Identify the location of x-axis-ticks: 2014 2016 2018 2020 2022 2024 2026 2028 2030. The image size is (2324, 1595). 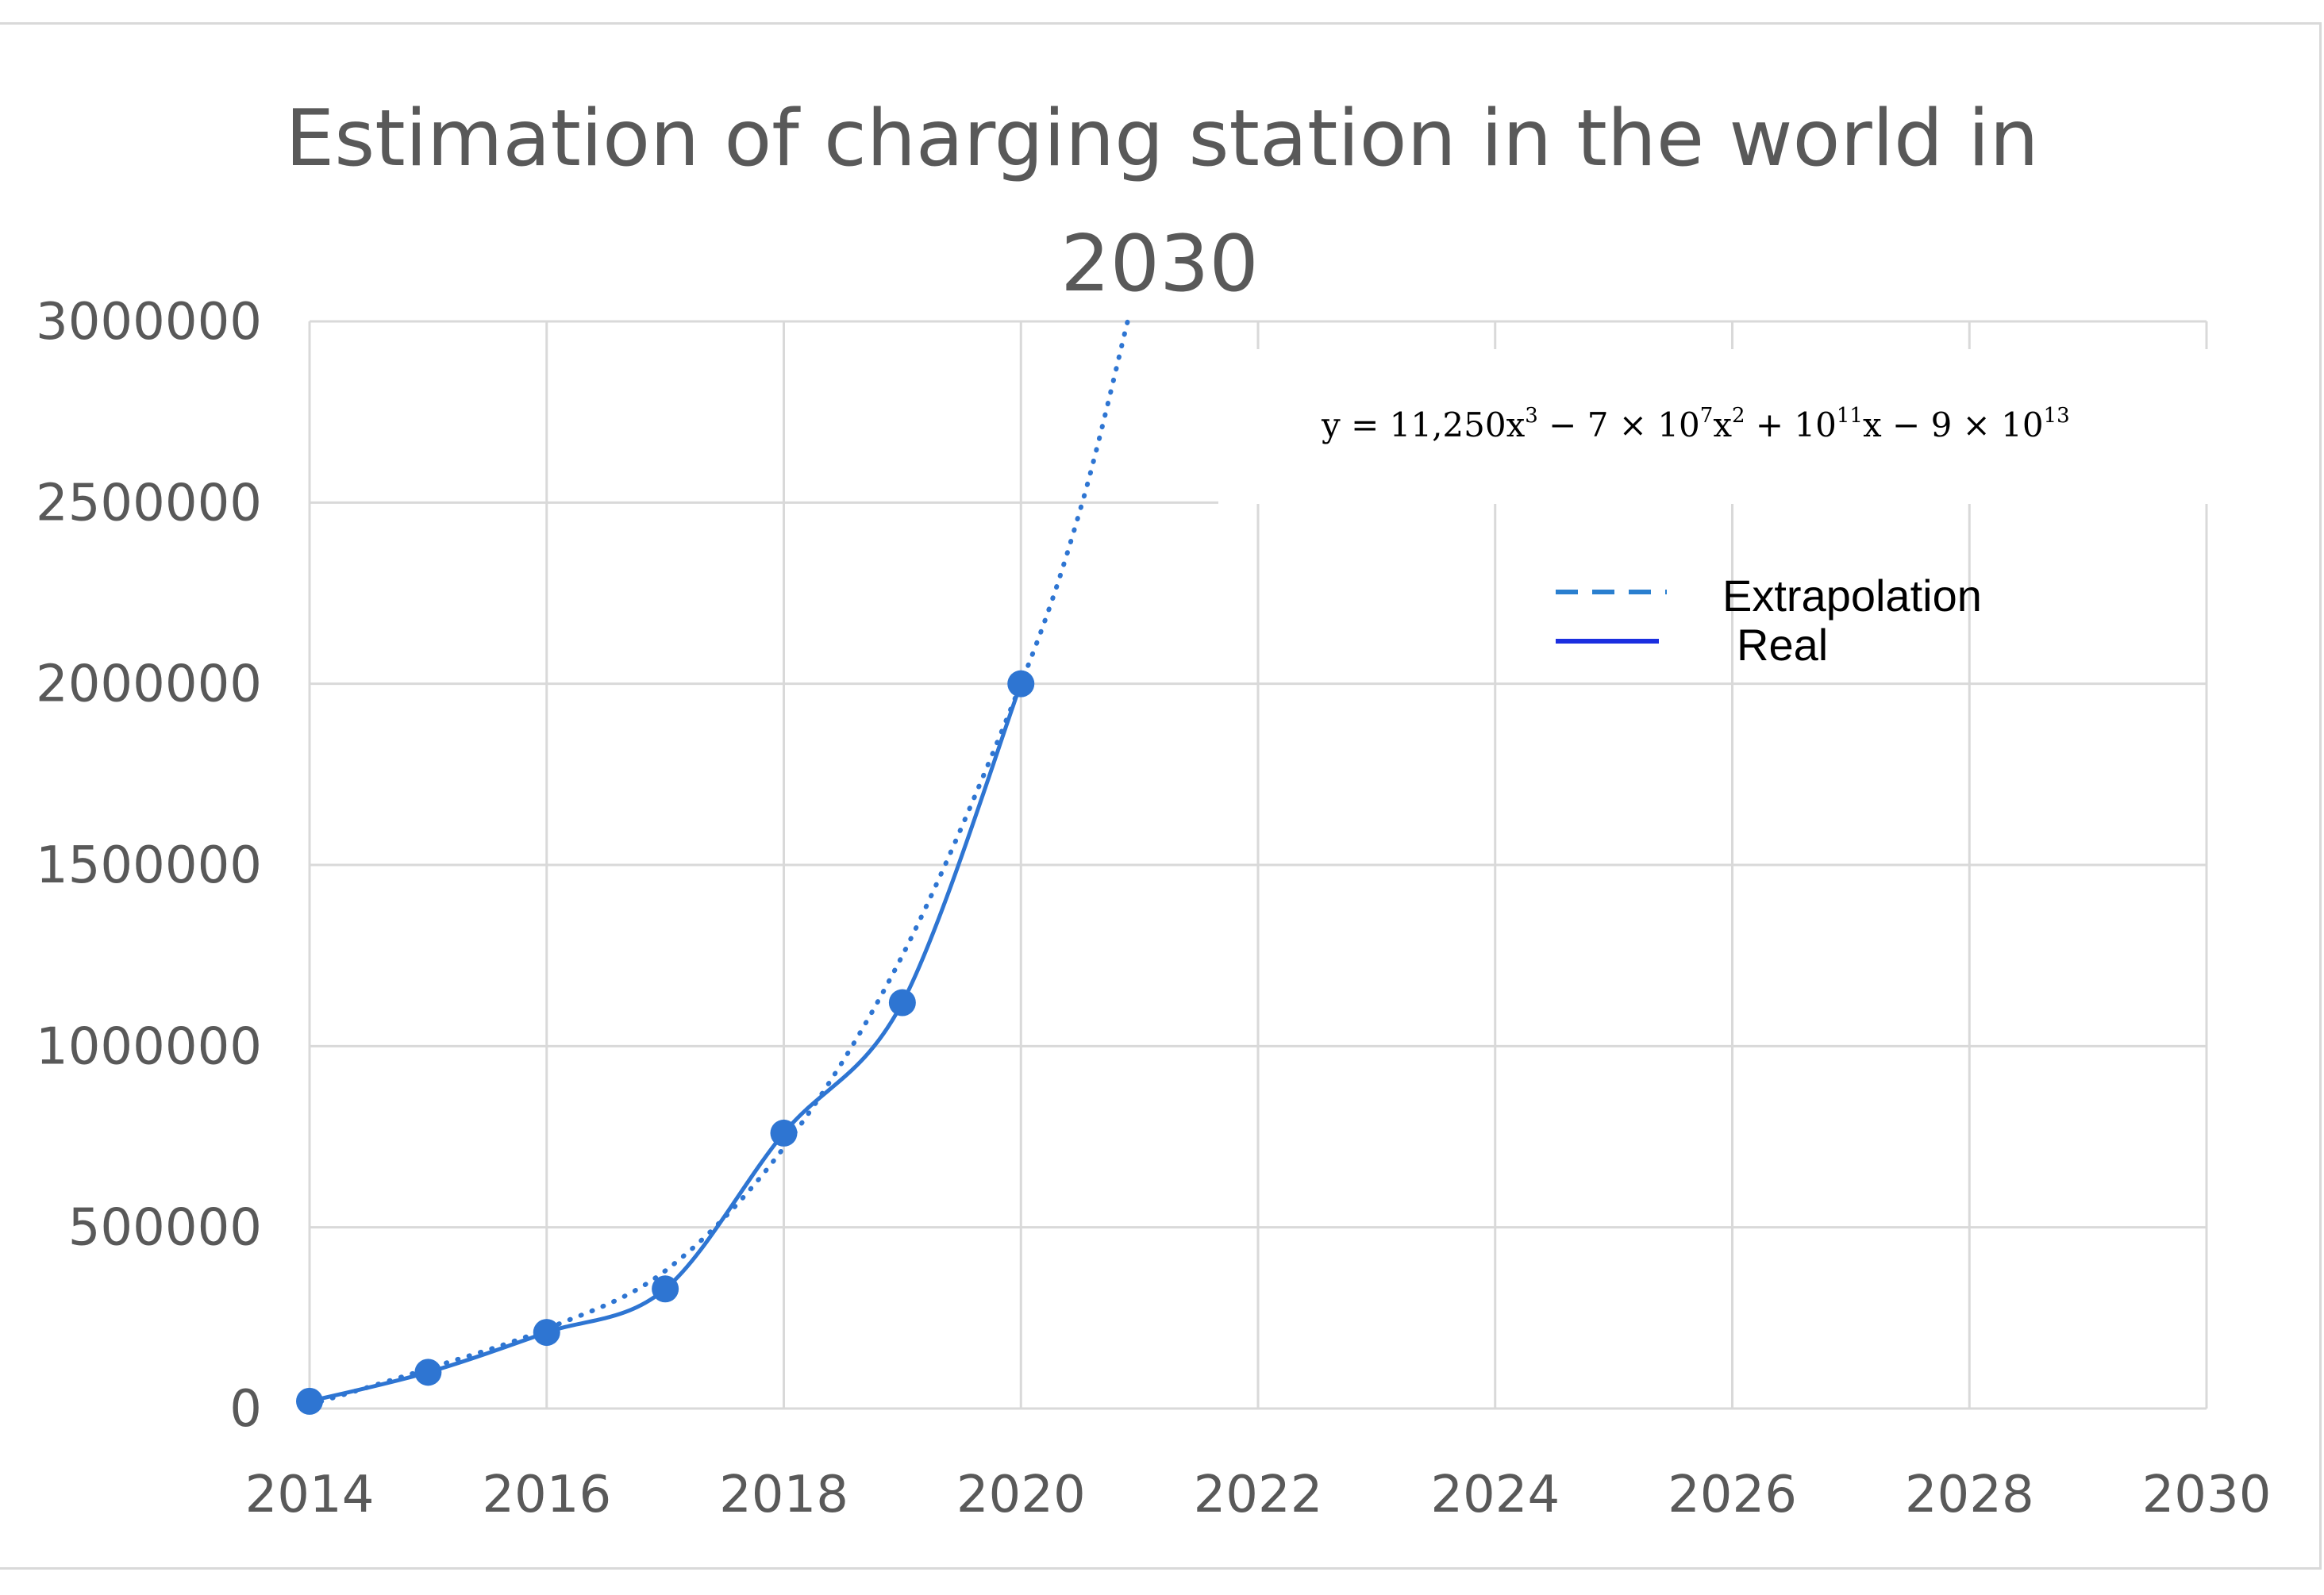
(1258, 1495).